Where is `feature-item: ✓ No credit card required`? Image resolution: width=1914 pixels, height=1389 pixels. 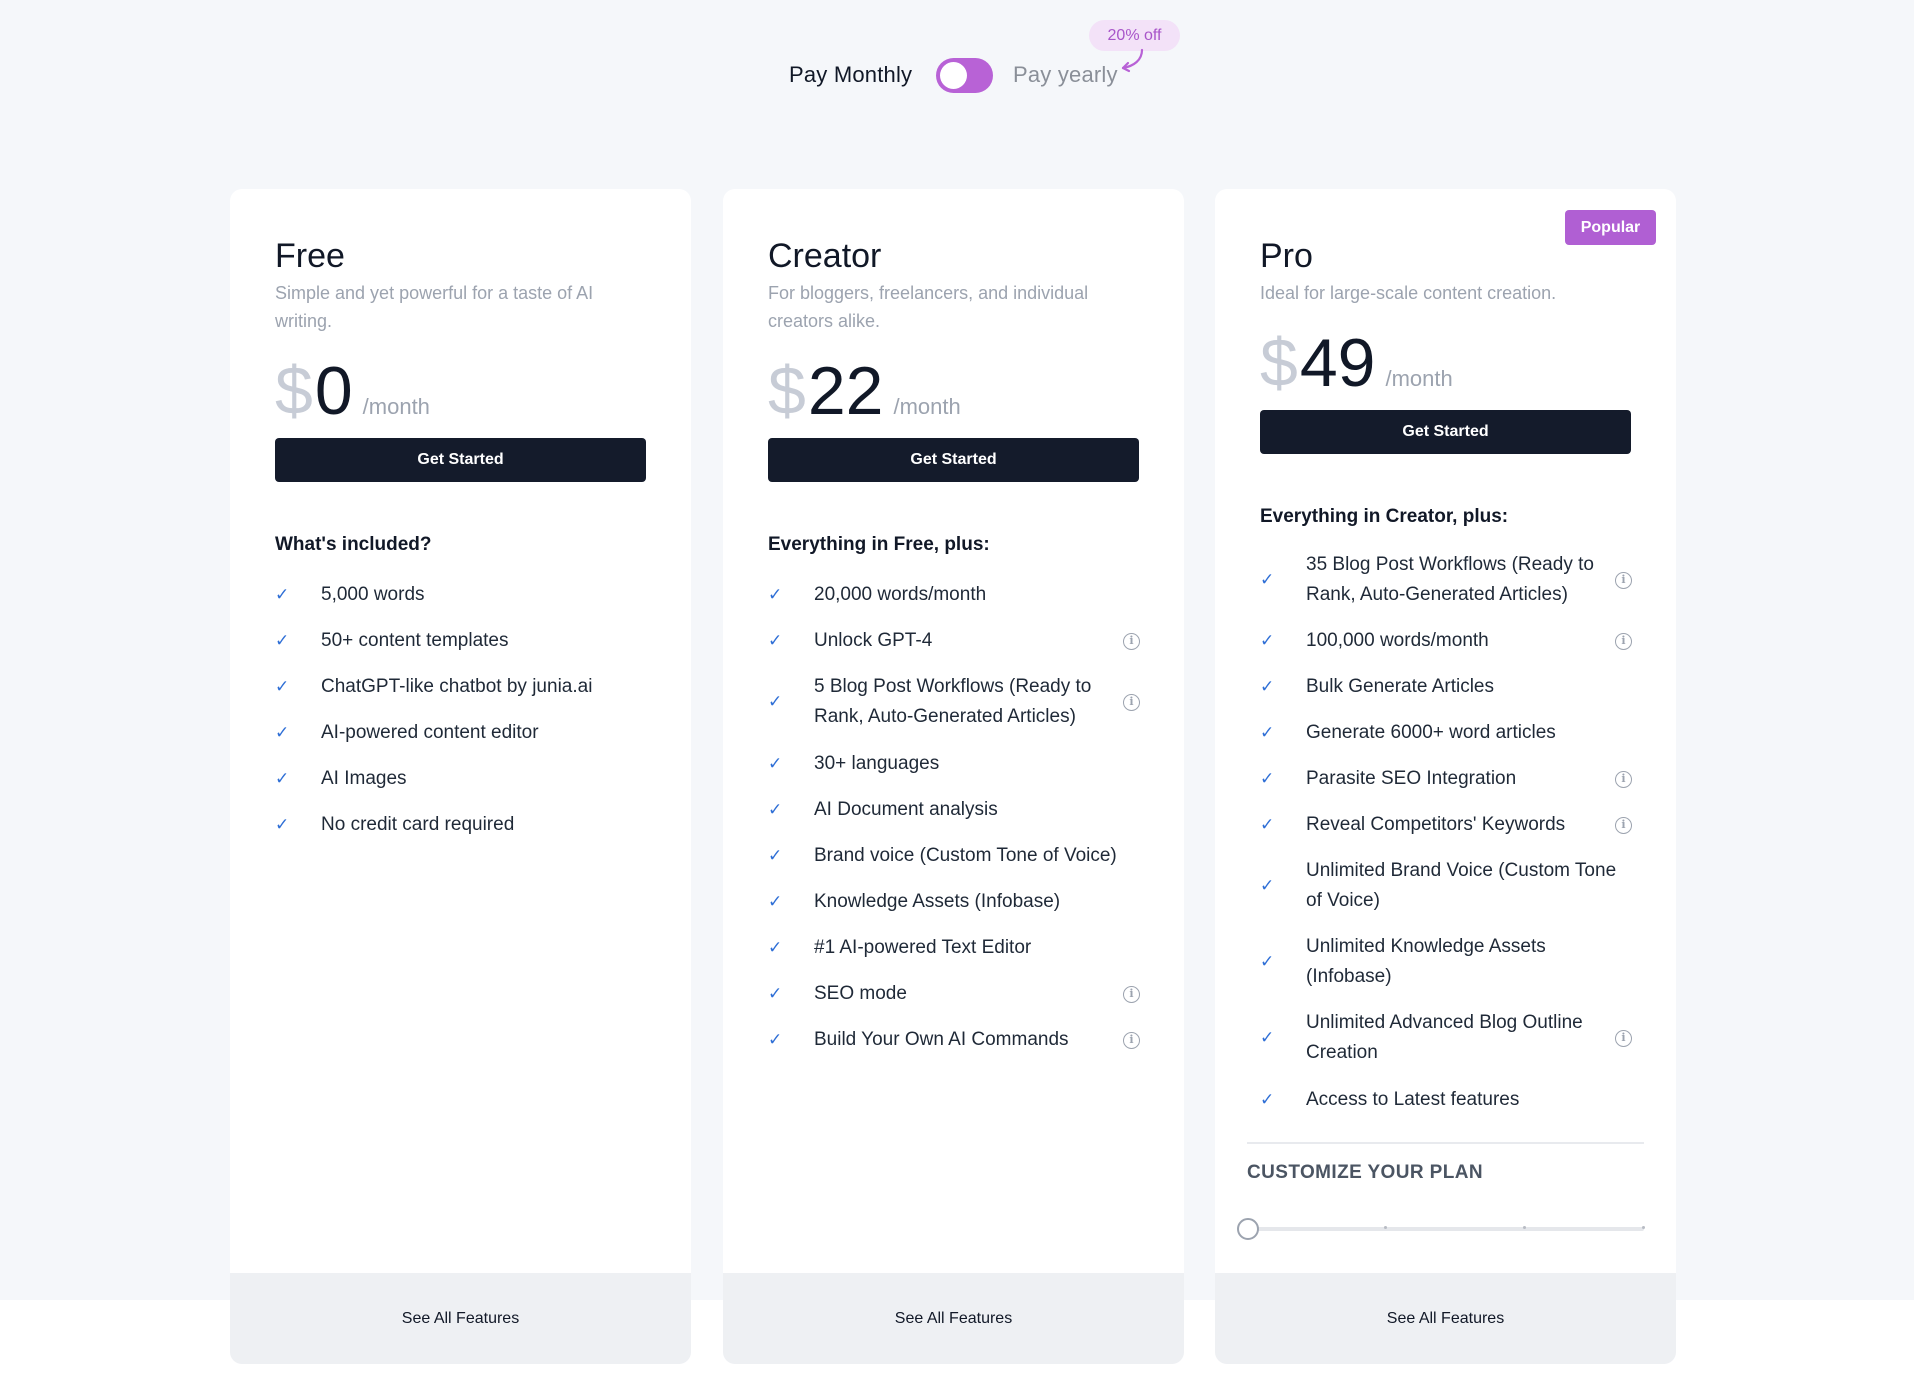 feature-item: ✓ No credit card required is located at coordinates (461, 825).